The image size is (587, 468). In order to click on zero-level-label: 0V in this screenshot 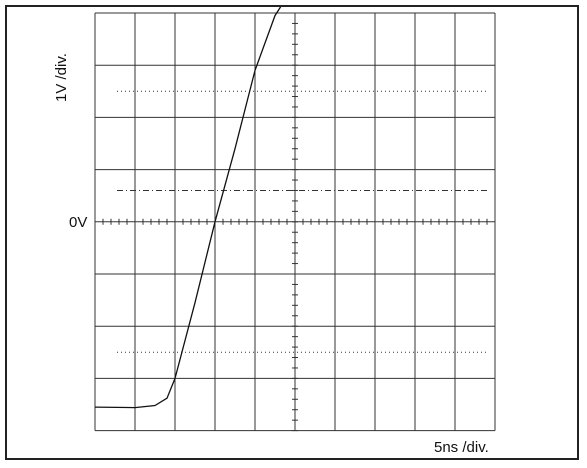, I will do `click(78, 222)`.